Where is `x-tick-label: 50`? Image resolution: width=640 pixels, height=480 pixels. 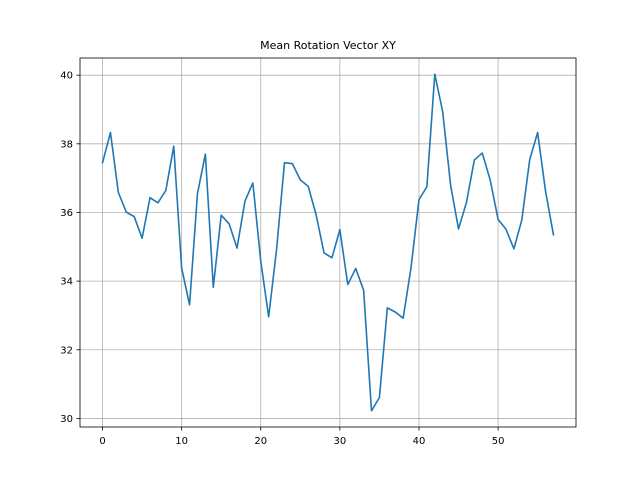 x-tick-label: 50 is located at coordinates (498, 441).